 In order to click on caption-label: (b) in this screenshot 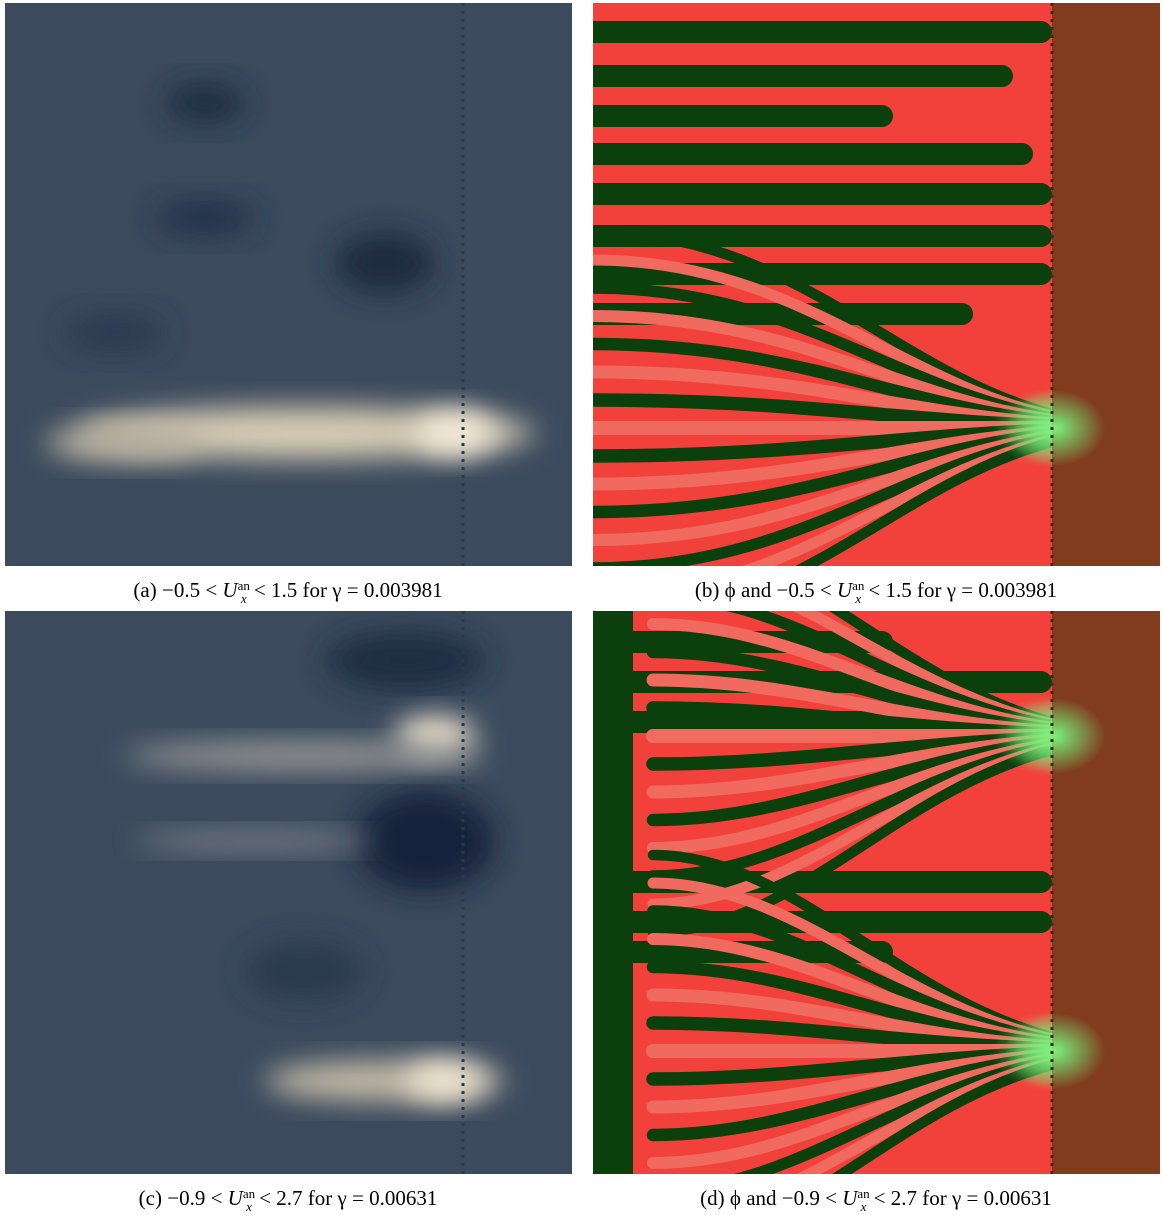, I will do `click(707, 590)`.